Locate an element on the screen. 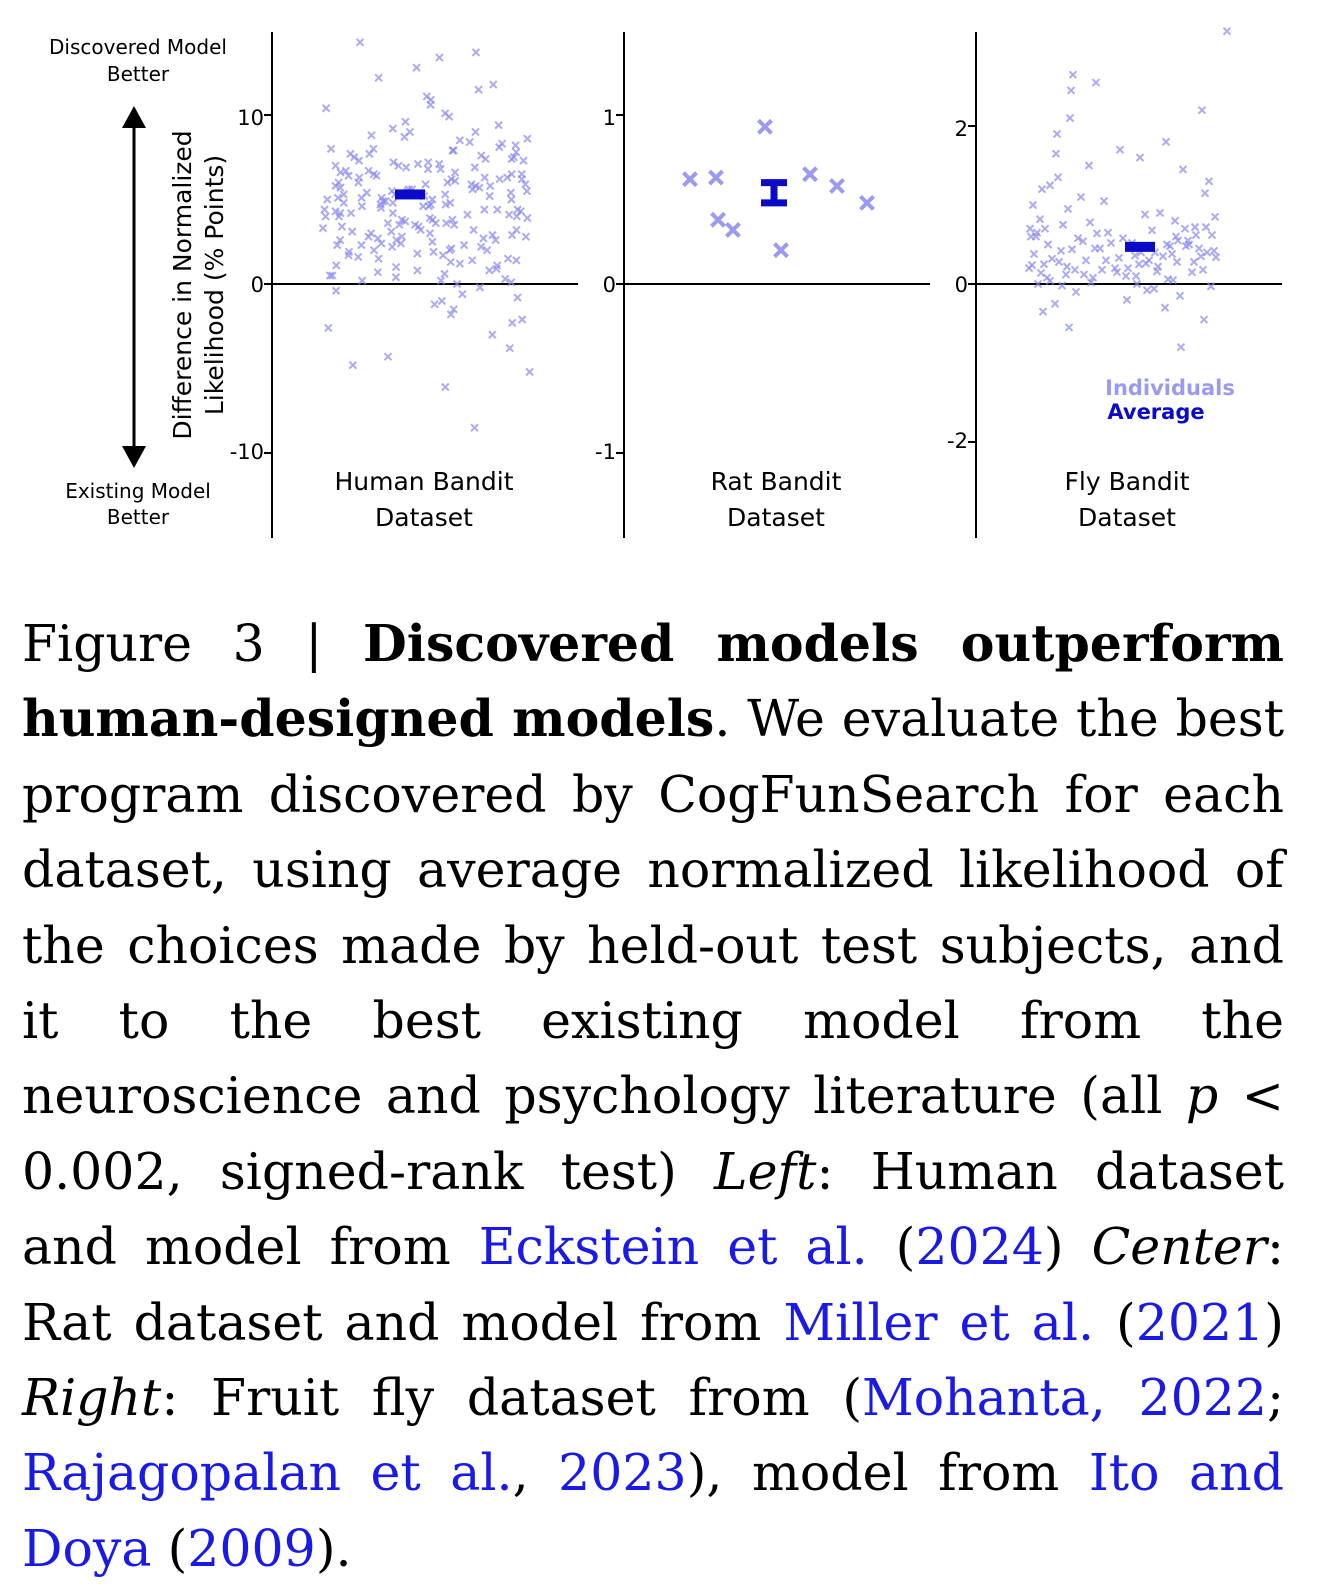  citation-eckstein-year: 2024 is located at coordinates (979, 1247).